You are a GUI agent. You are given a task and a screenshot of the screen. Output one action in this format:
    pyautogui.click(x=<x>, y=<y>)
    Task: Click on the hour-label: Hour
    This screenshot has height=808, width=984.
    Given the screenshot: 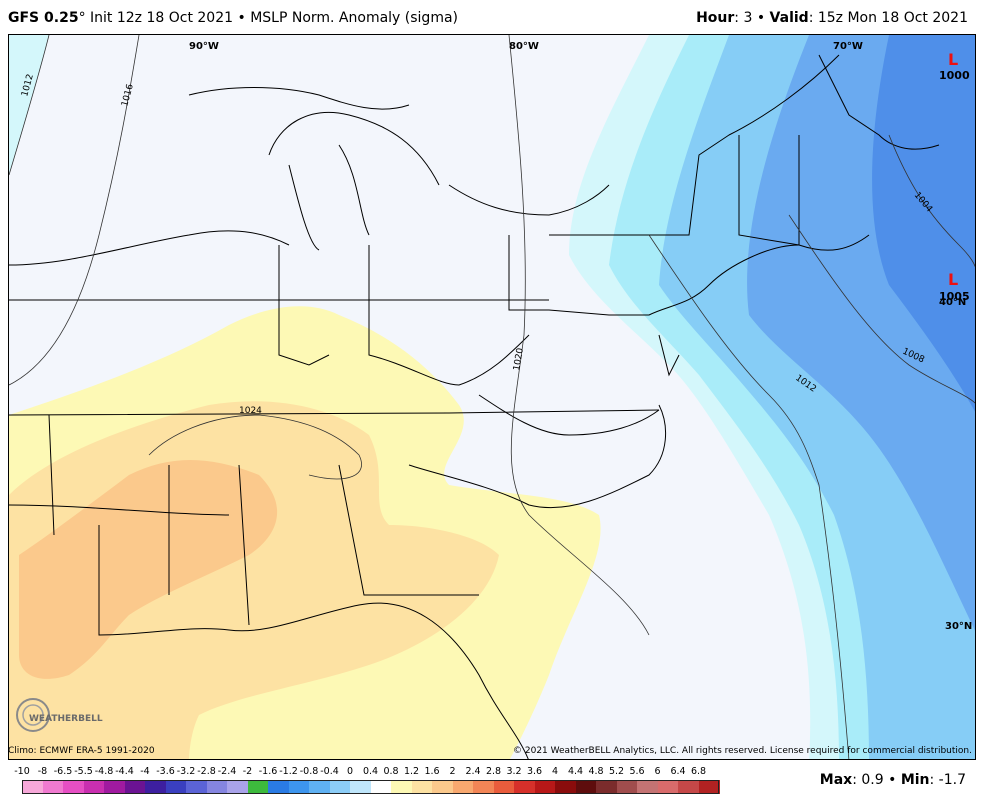 What is the action you would take?
    pyautogui.click(x=715, y=18)
    